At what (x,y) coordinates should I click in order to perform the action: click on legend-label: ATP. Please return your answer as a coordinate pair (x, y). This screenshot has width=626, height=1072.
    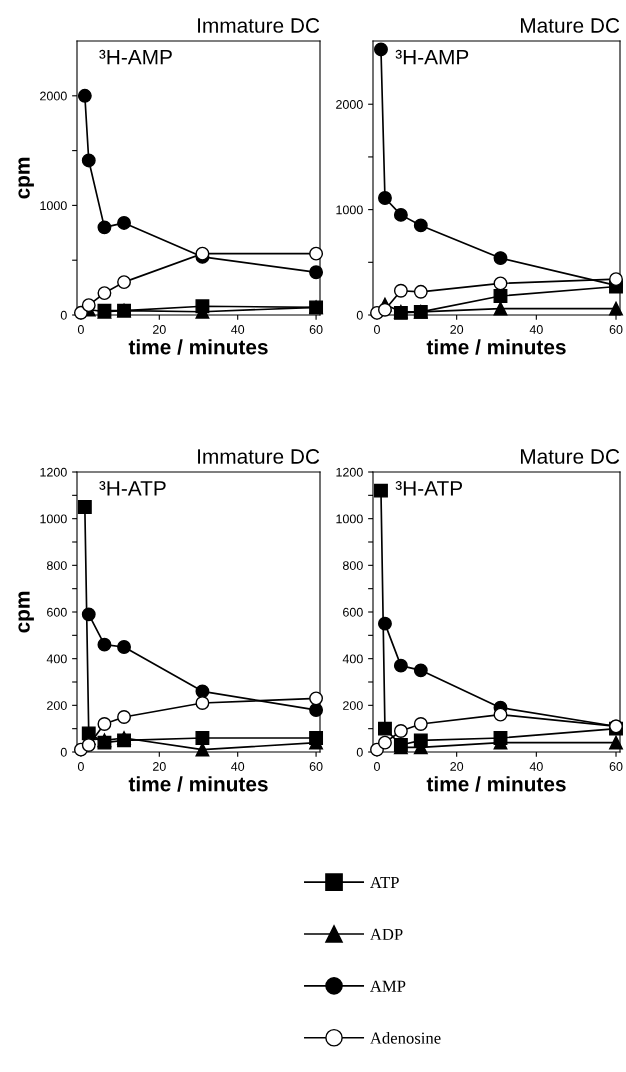
    Looking at the image, I should click on (384, 882).